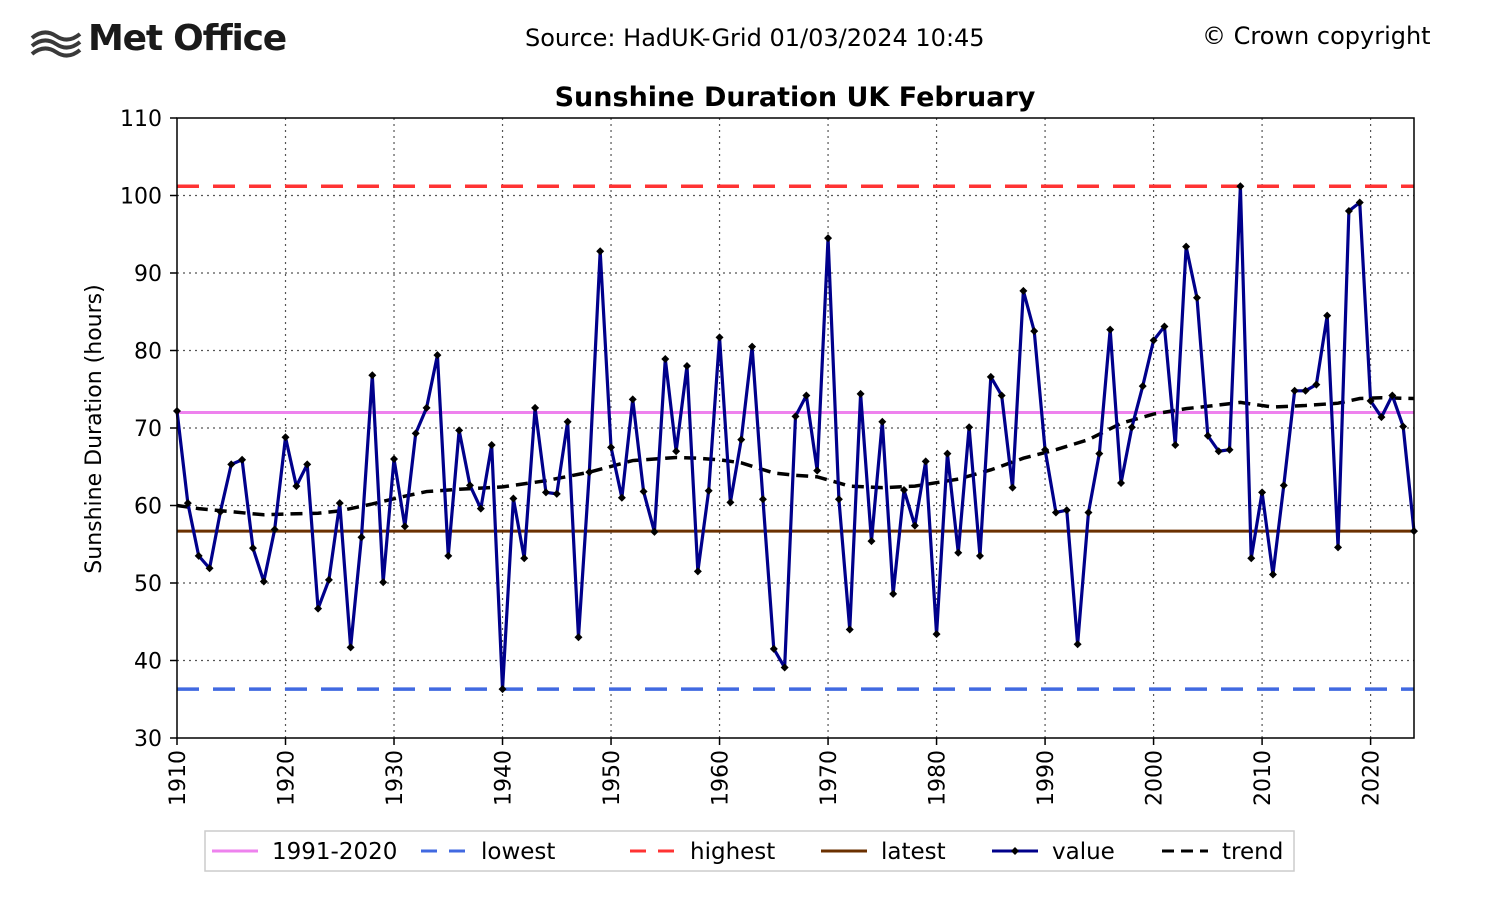 This screenshot has height=900, width=1500. I want to click on legend-label-trend: trend, so click(1252, 852).